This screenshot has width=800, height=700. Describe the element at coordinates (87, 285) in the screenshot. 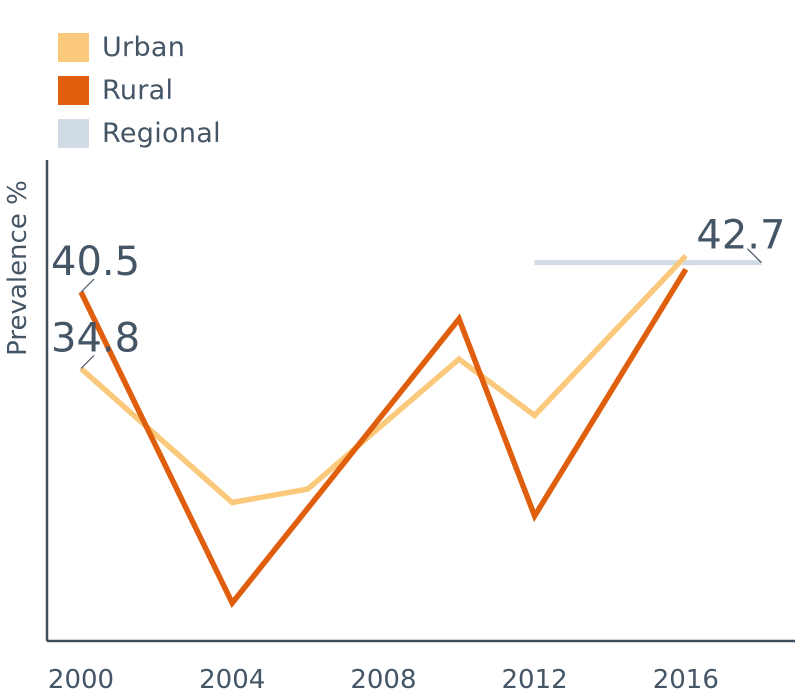

I see `annotation-leader-rural` at that location.